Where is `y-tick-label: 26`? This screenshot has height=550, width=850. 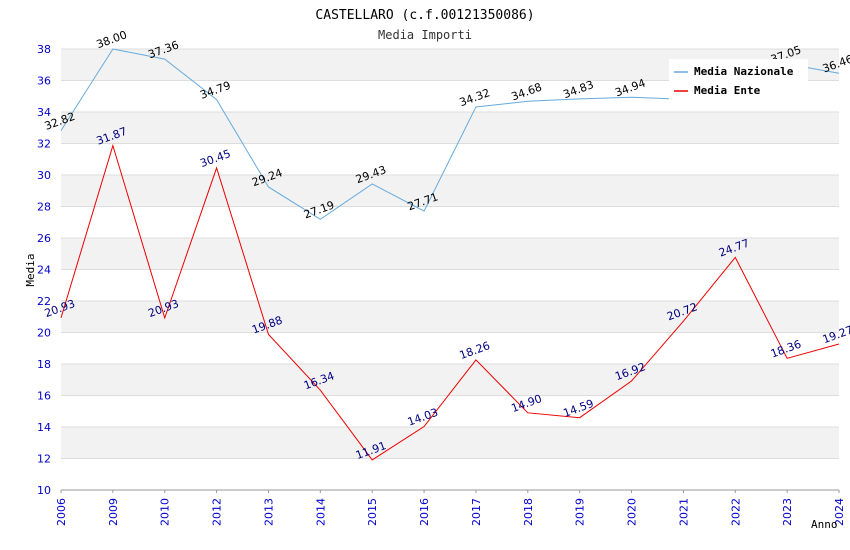
y-tick-label: 26 is located at coordinates (44, 238).